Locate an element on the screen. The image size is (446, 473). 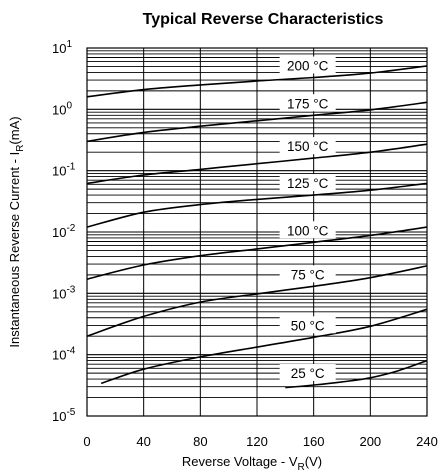
series-label-4: 100 °C is located at coordinates (307, 230).